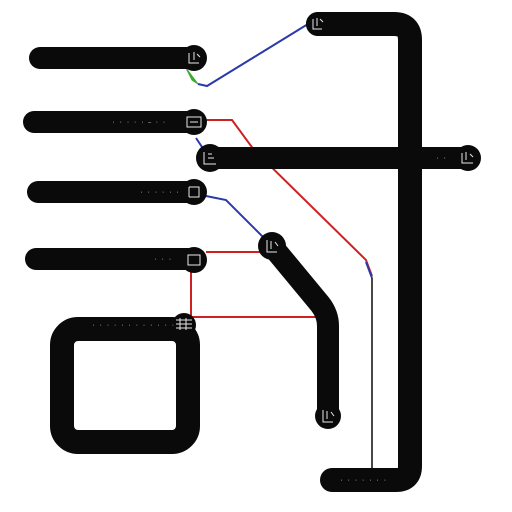 This screenshot has height=512, width=512. I want to click on glyph-row4, so click(194, 260).